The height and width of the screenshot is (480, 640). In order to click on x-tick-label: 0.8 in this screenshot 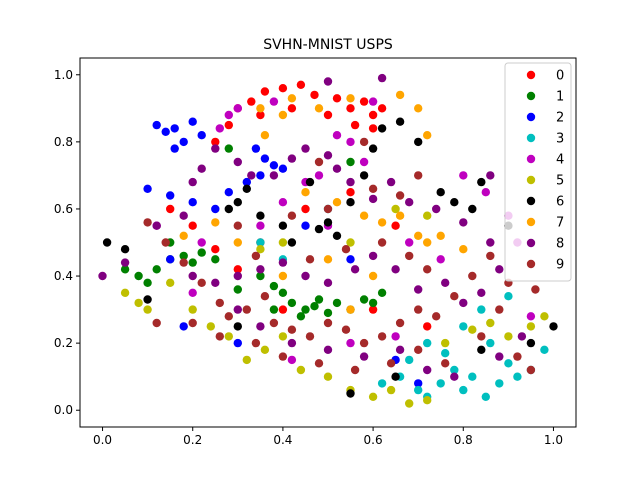, I will do `click(463, 440)`.